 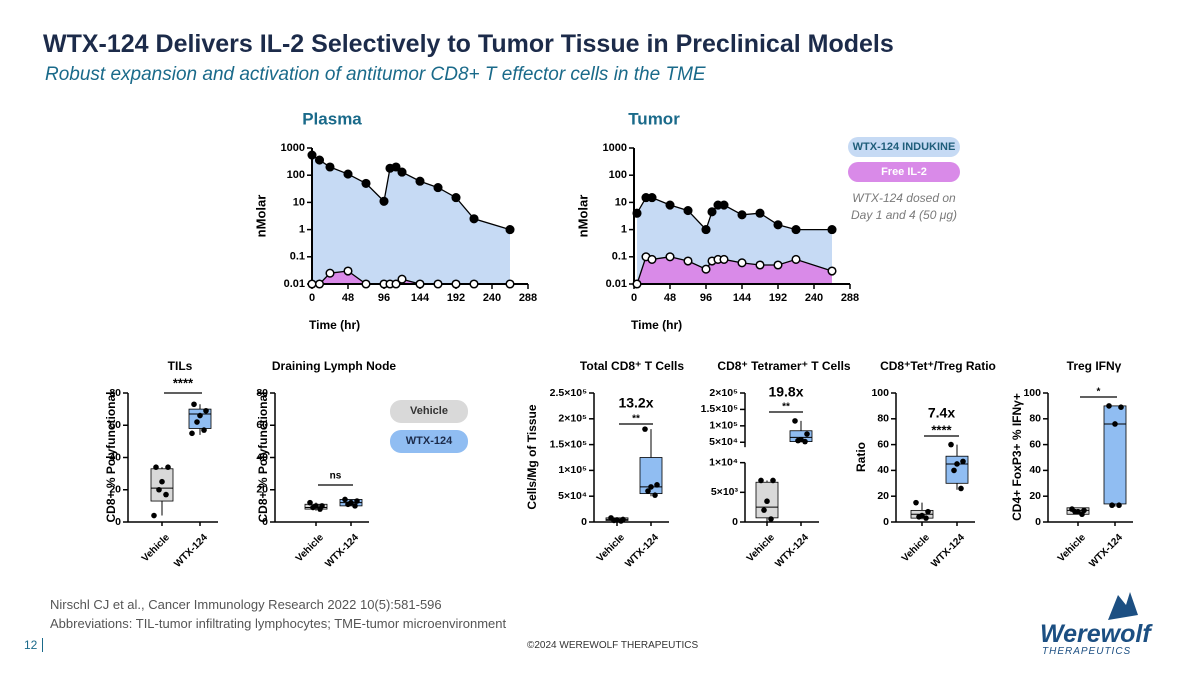 I want to click on chart-title: Tumor, so click(x=654, y=118).